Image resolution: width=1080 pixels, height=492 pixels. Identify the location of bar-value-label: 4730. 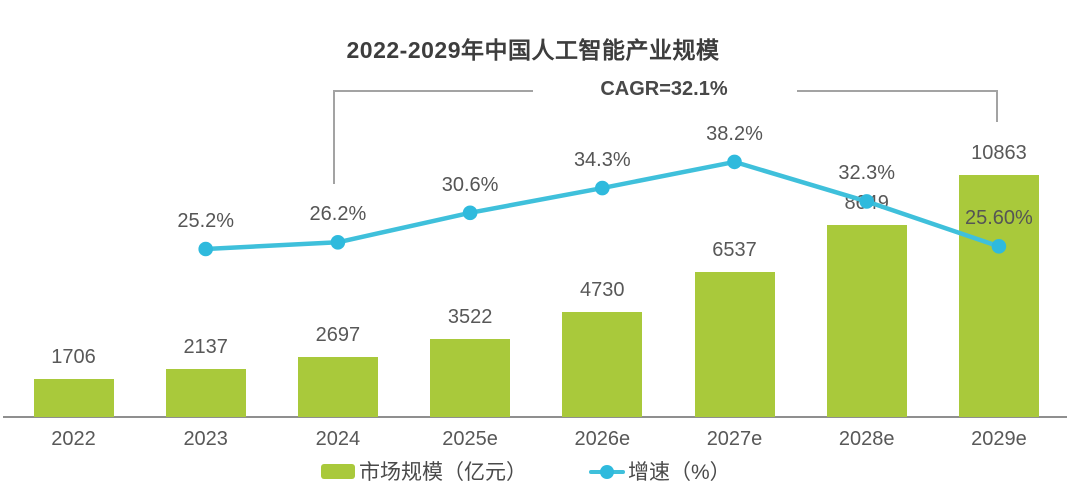
(602, 290).